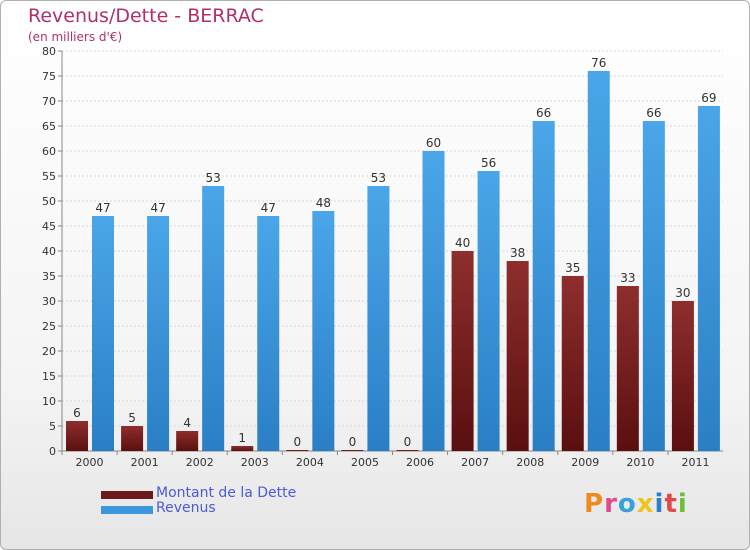  I want to click on y-tick-label: 45, so click(49, 226).